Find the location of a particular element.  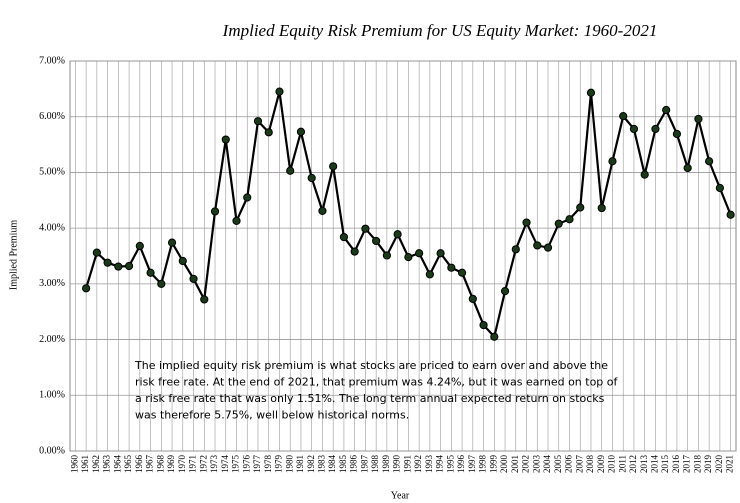

x-tick-label: 1992 is located at coordinates (418, 464).